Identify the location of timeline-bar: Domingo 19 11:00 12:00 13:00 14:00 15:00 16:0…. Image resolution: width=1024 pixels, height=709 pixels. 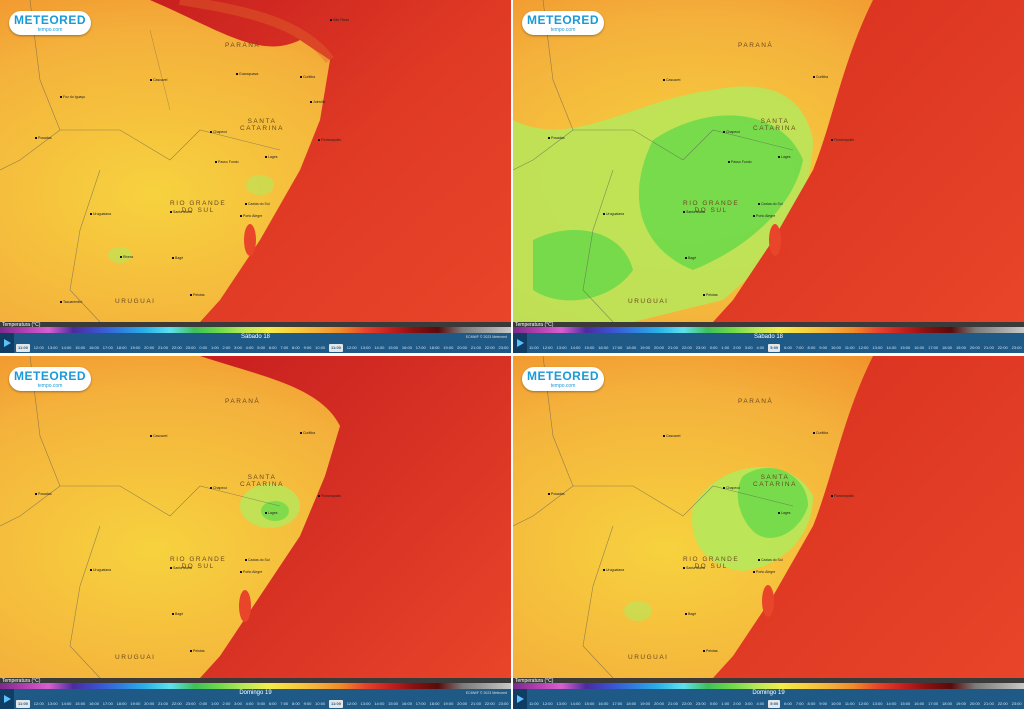
(768, 699).